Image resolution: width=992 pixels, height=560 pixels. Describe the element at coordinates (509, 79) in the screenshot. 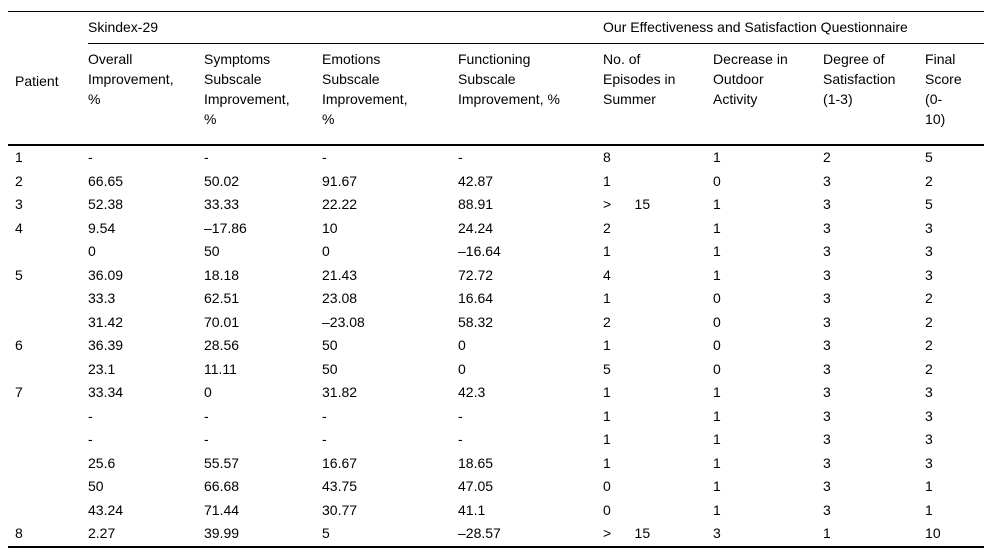

I see `column-header-functioning-subscale: Functioning Subscale Improvement, %` at that location.